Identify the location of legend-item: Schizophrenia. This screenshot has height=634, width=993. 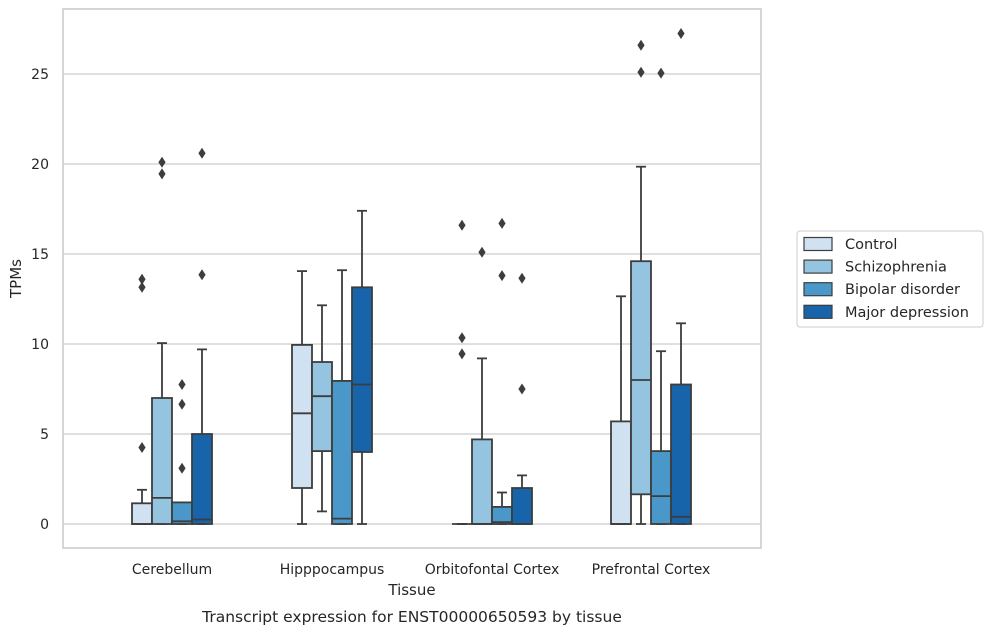
(875, 267).